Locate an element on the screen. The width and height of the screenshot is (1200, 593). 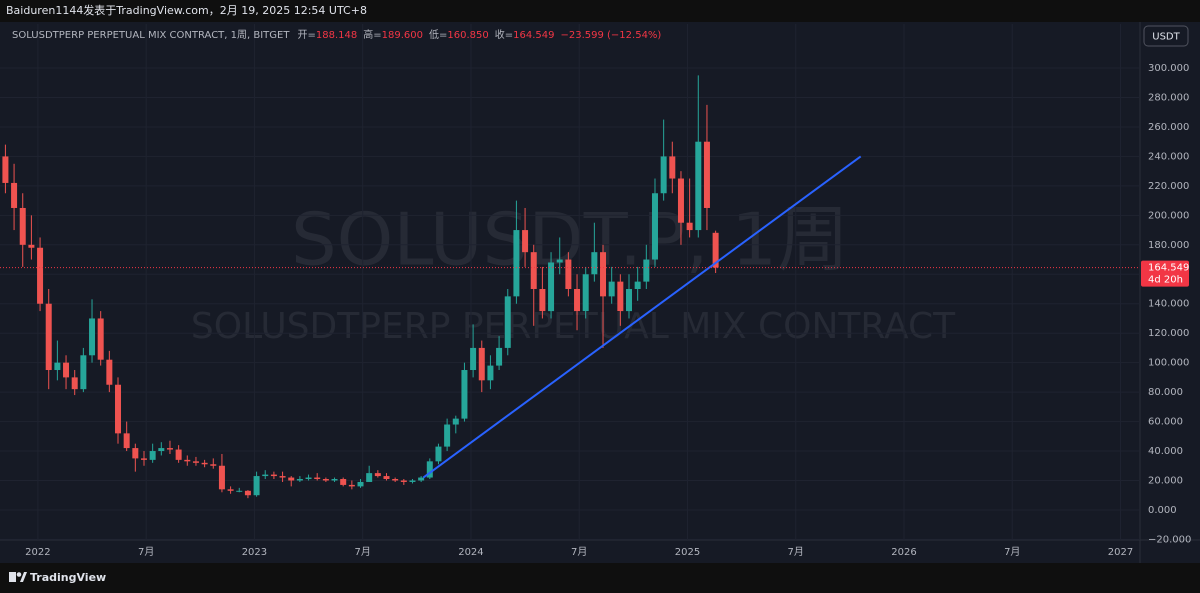
y-tick-label: 100.000 is located at coordinates (1168, 363).